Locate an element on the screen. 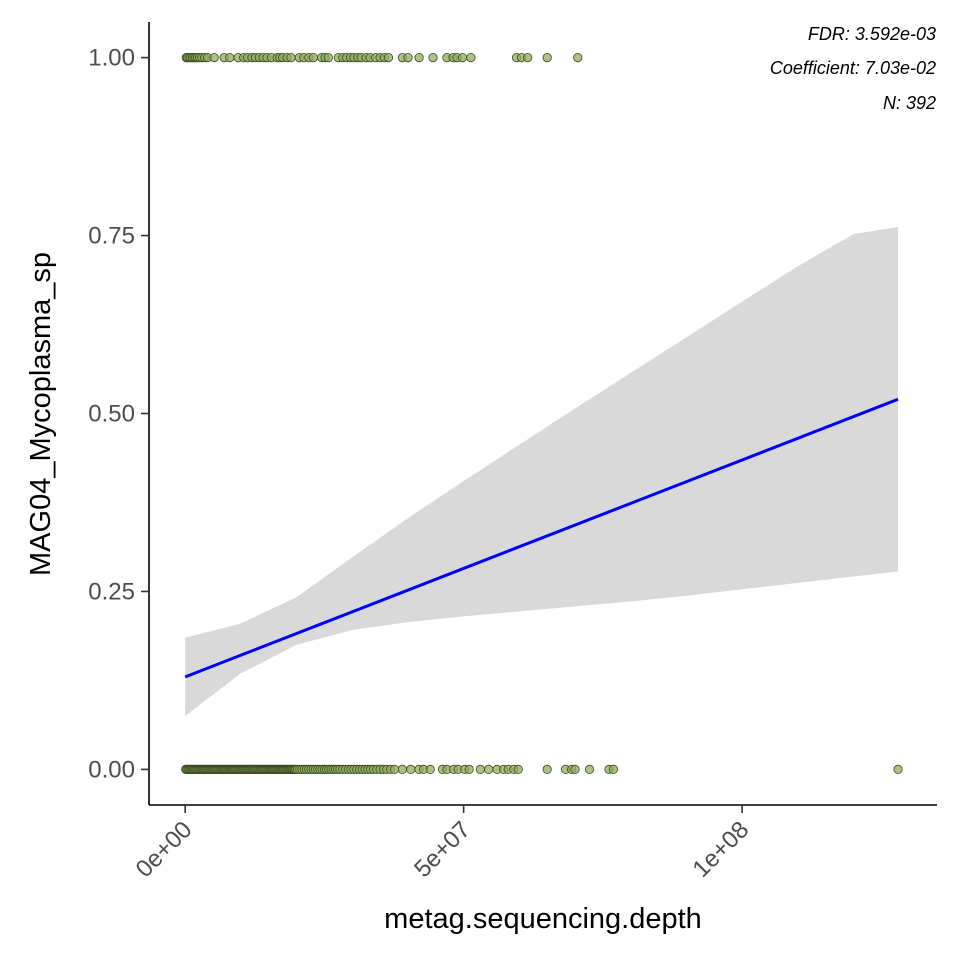 This screenshot has height=960, width=960. y-tick-label: 0.75 is located at coordinates (111, 236).